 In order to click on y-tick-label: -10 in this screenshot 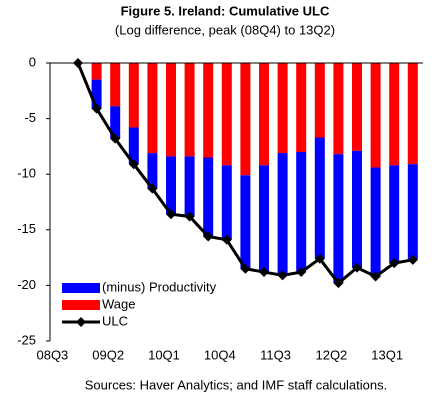, I will do `click(26, 173)`.